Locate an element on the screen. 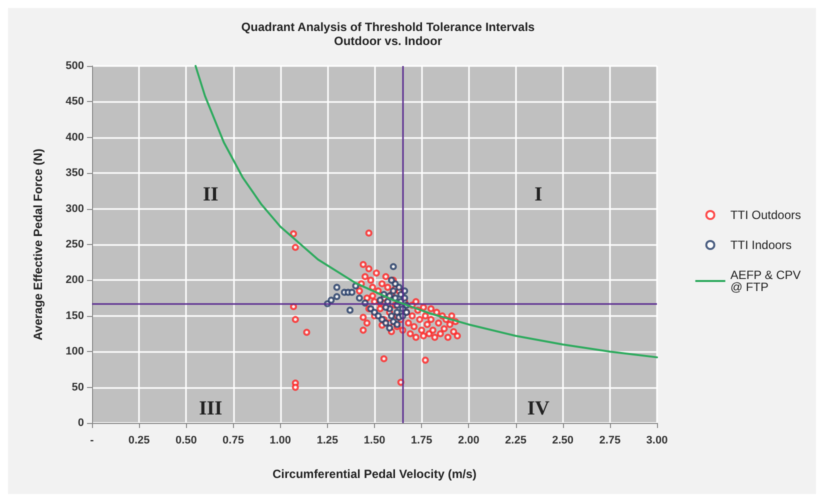 Image resolution: width=824 pixels, height=502 pixels. y-tick-label: 100 is located at coordinates (75, 352).